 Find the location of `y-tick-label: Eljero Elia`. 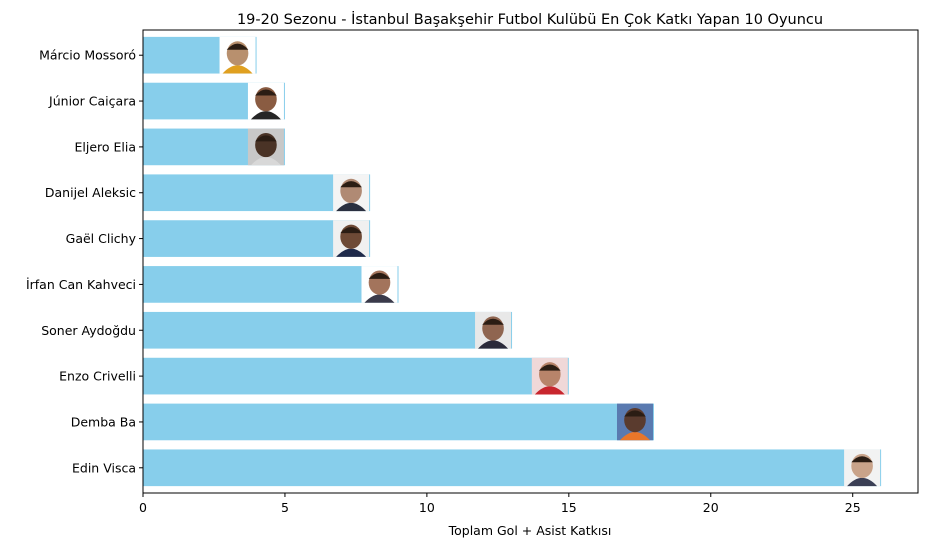

y-tick-label: Eljero Elia is located at coordinates (105, 146).